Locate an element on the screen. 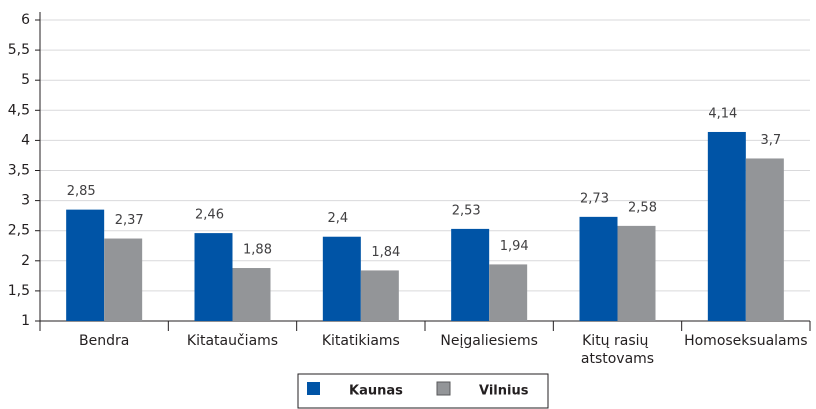  legend-label: Kaunas is located at coordinates (376, 391).